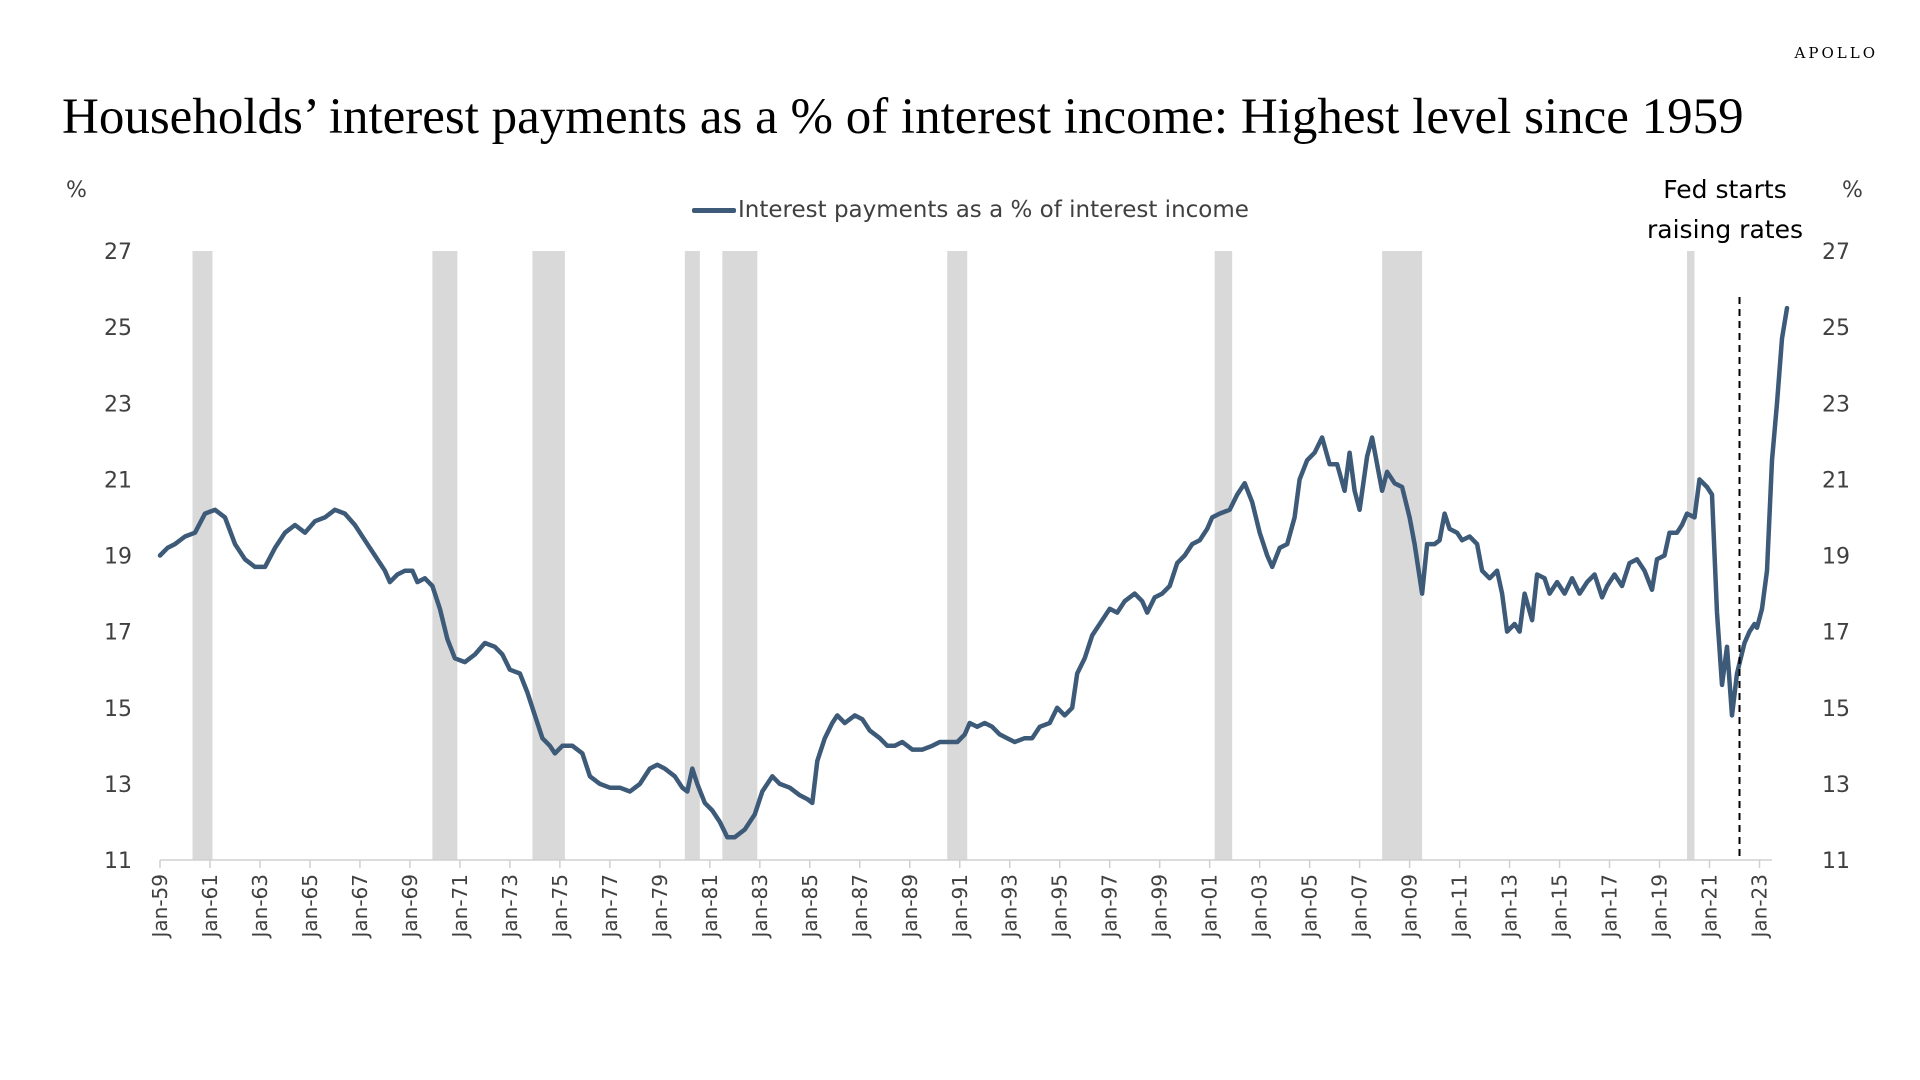 The image size is (1920, 1080). Describe the element at coordinates (1725, 229) in the screenshot. I see `fed-annotation-line2: raising rates` at that location.